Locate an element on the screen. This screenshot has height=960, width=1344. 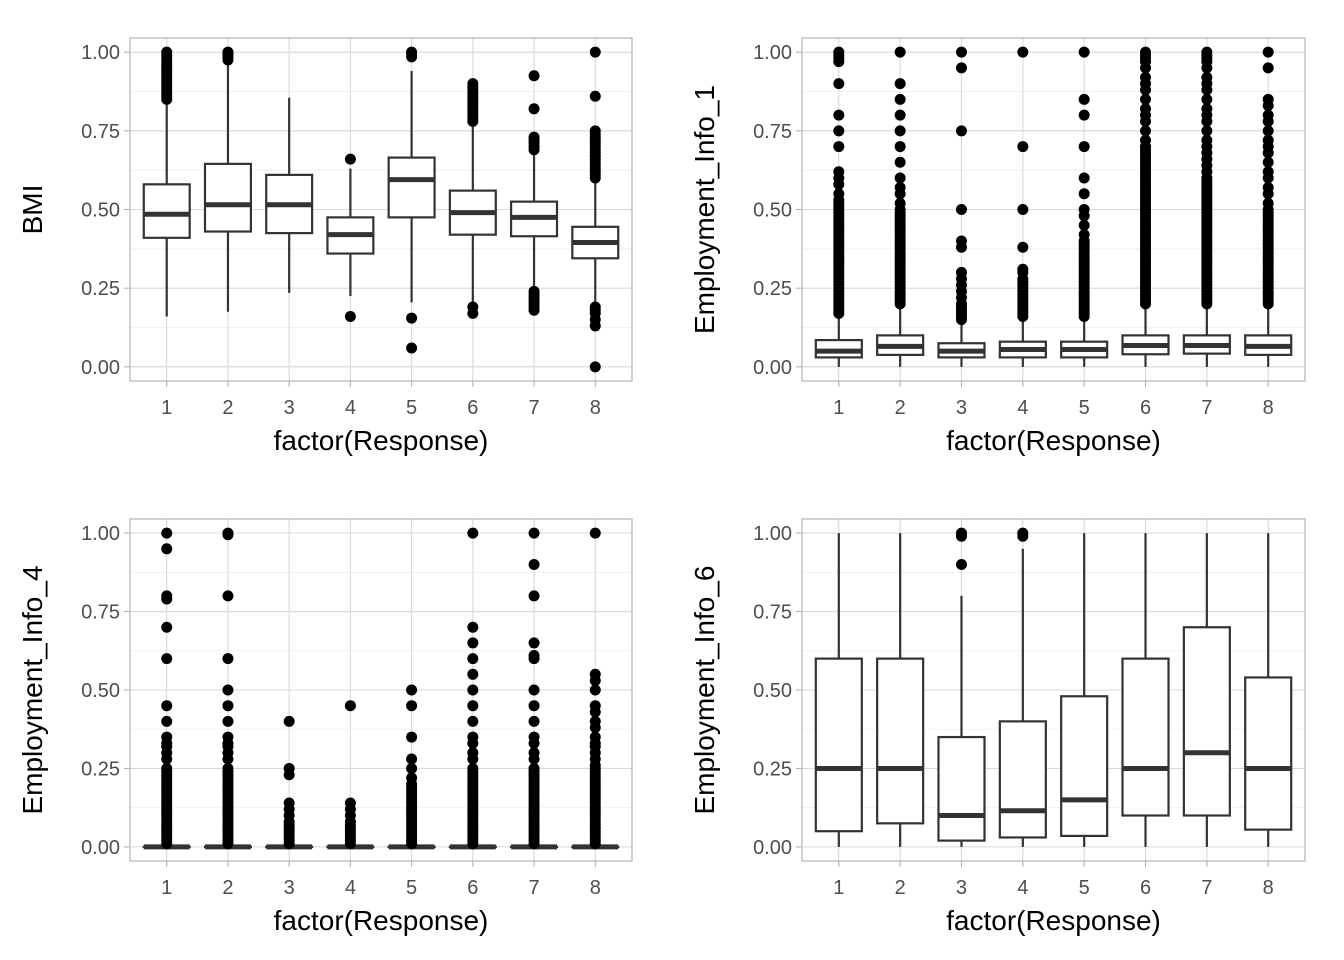
y-axis-title: BMI is located at coordinates (32, 210).